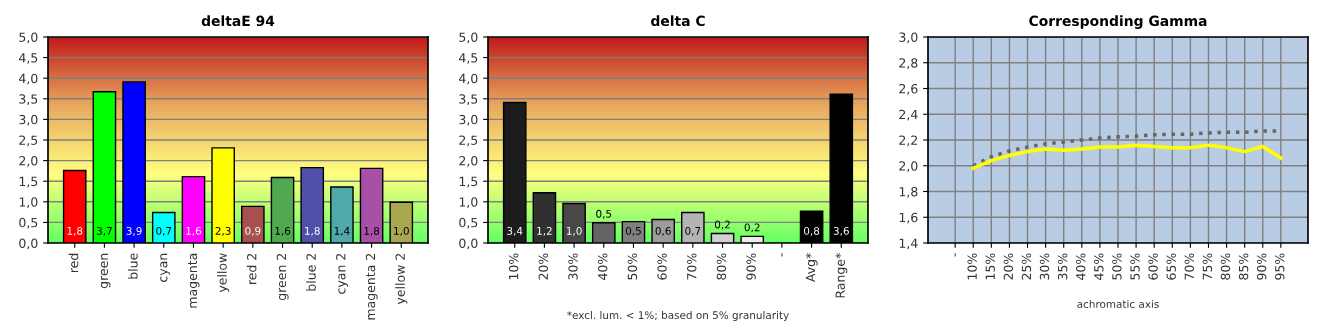 The height and width of the screenshot is (330, 1330). What do you see at coordinates (841, 275) in the screenshot?
I see `x-tick-label: Range*` at bounding box center [841, 275].